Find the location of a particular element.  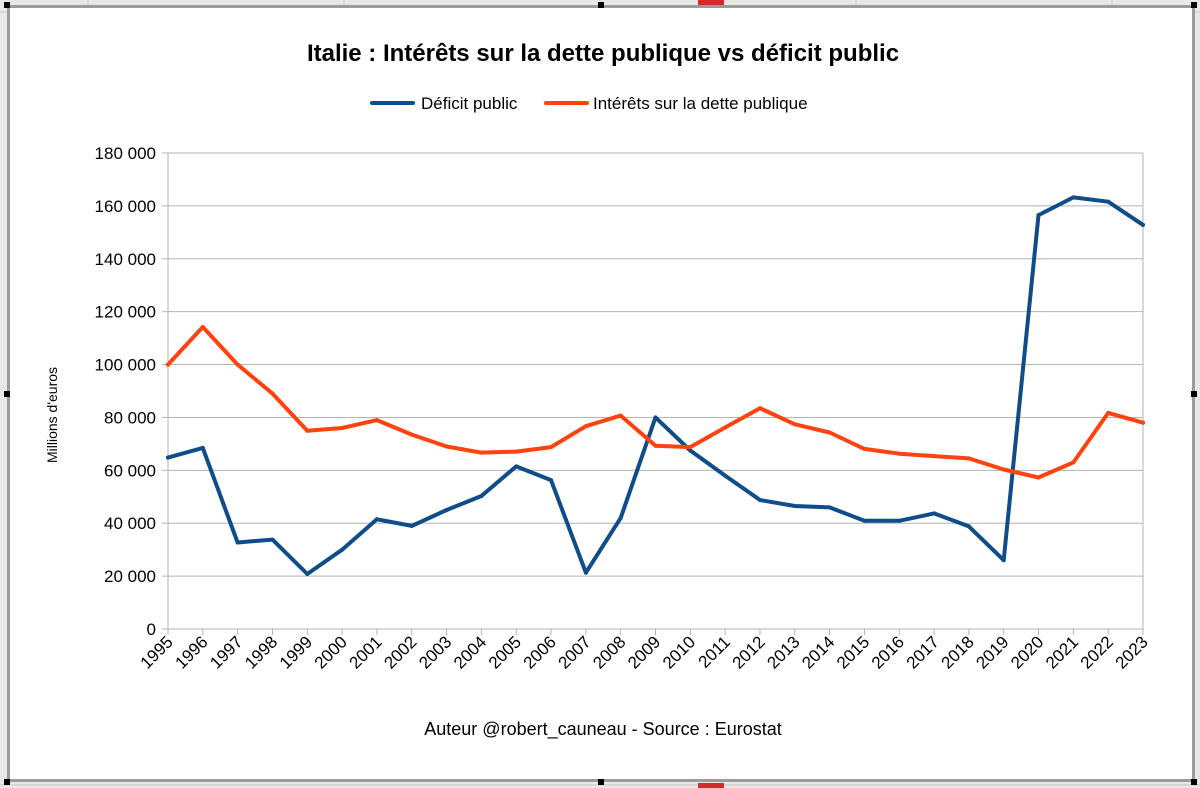

data-point-deficit-1999 is located at coordinates (307, 574).